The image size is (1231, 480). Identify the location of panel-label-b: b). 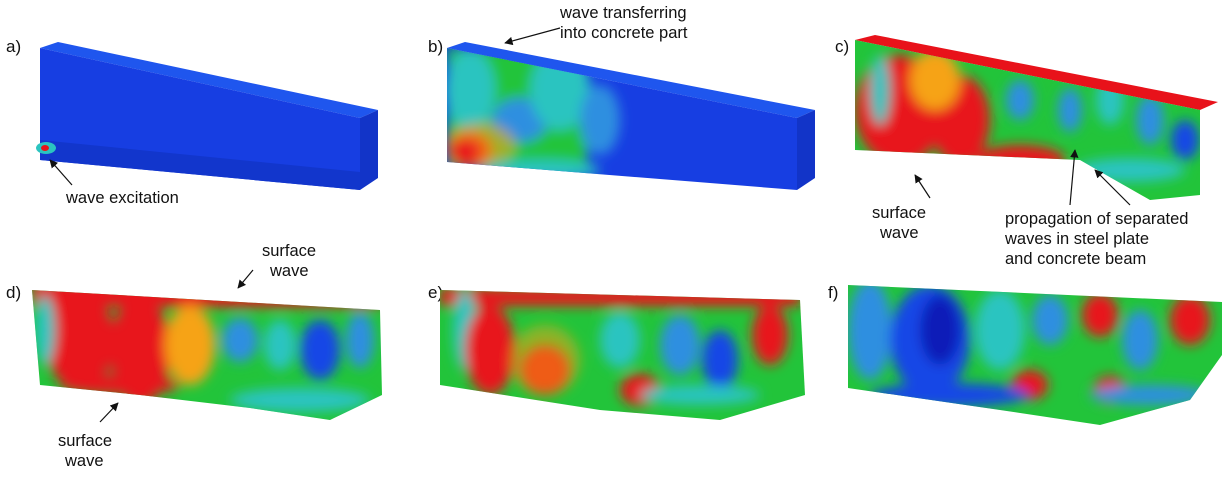
(435, 46).